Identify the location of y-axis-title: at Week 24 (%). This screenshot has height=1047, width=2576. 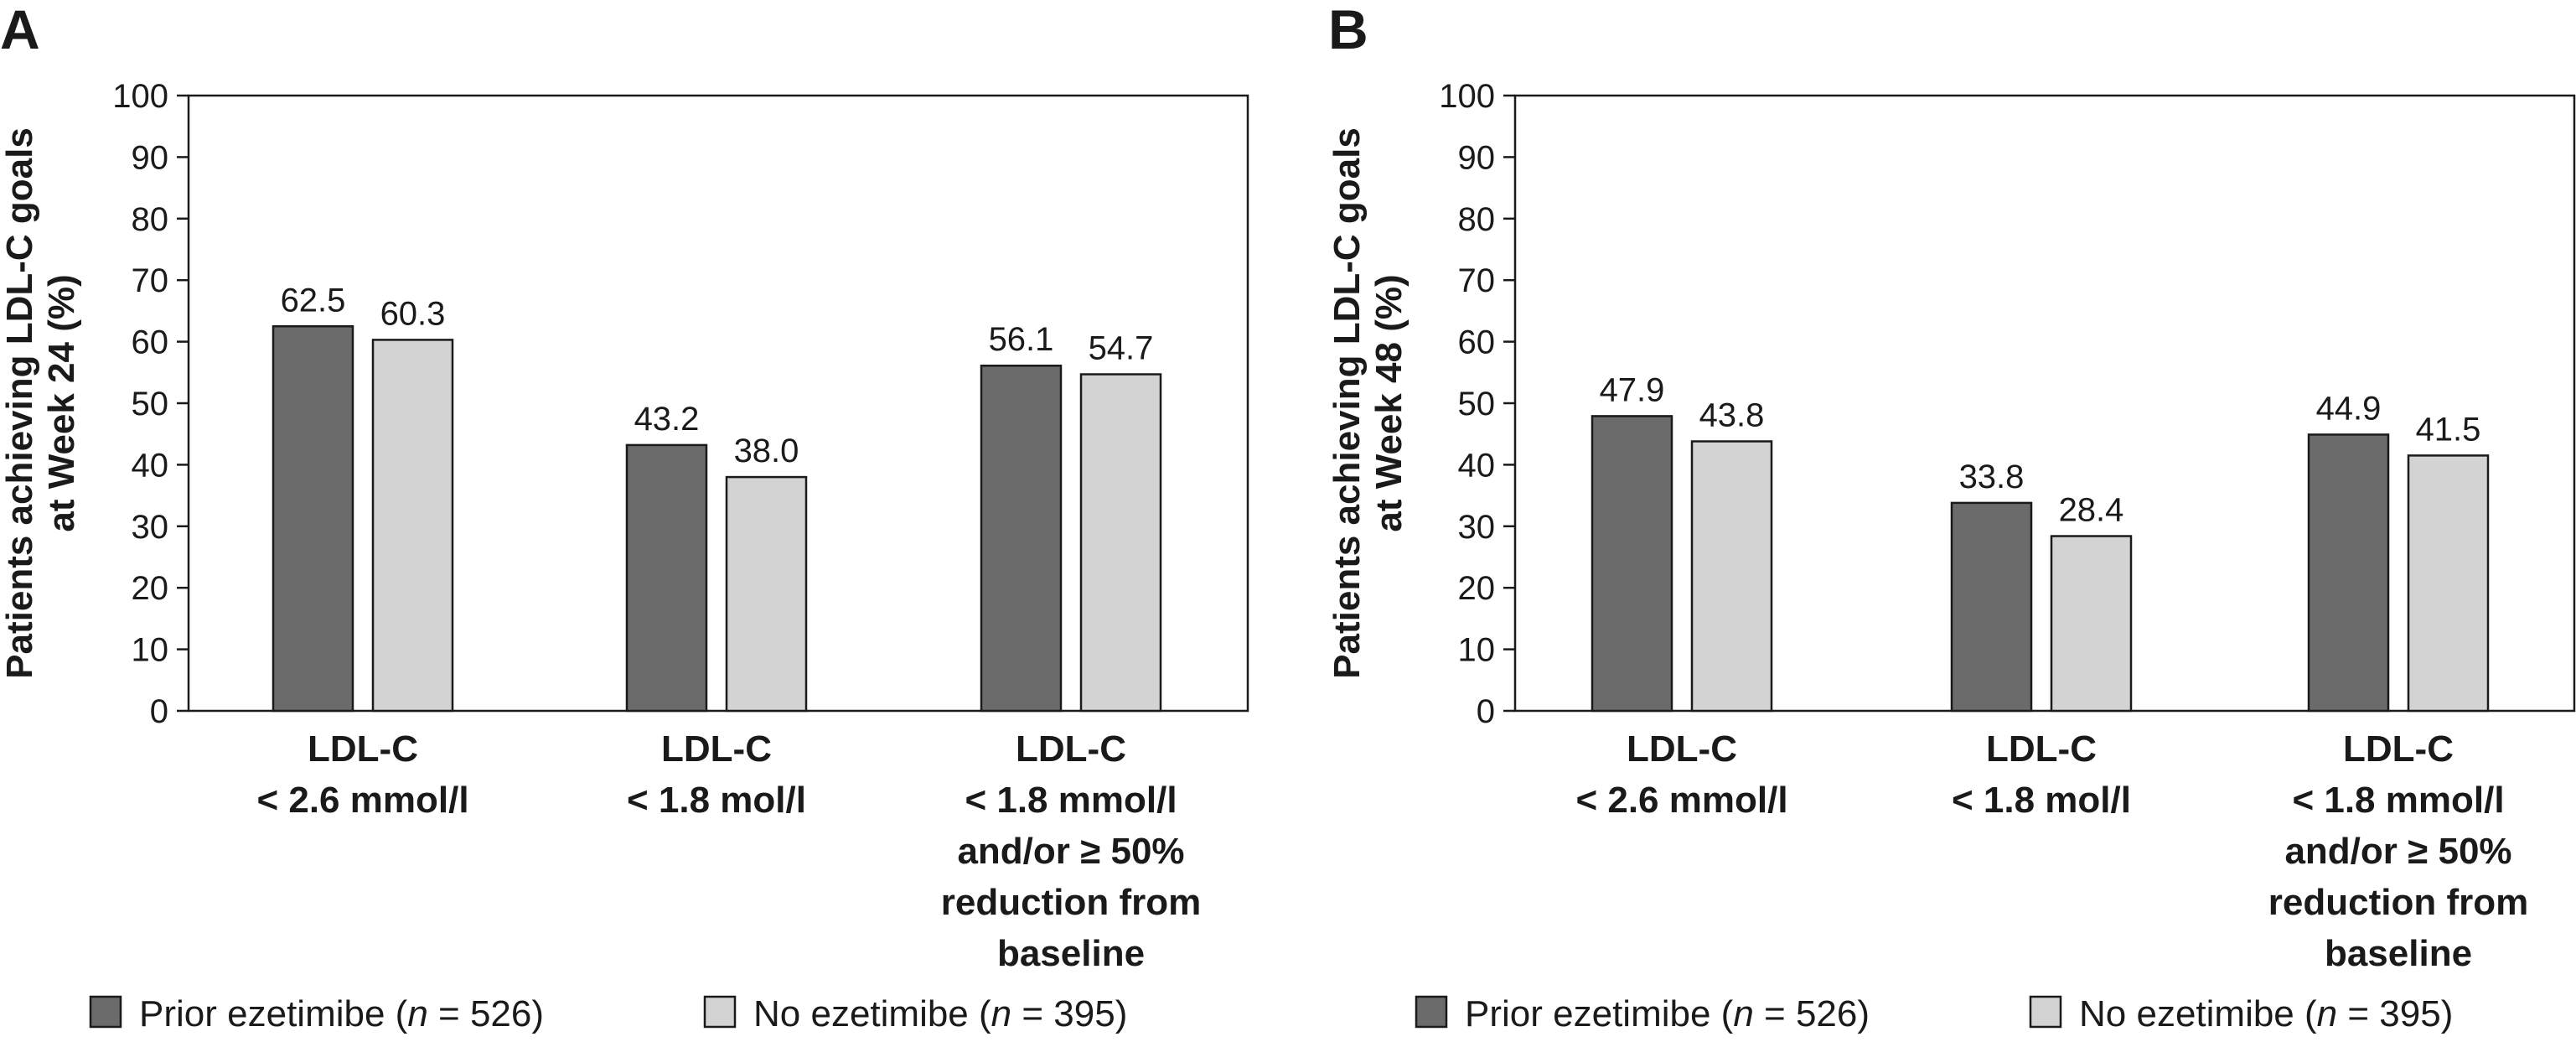
(61, 402).